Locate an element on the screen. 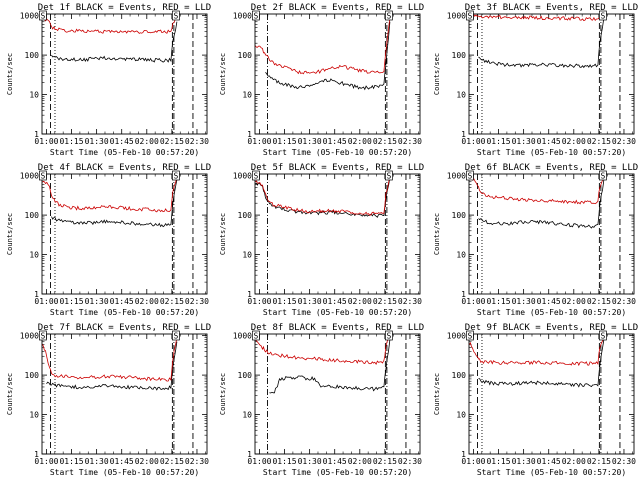 This screenshot has width=640, height=484. chart-title: Det 2f BLACK = Events, RED = LLD is located at coordinates (337, 8).